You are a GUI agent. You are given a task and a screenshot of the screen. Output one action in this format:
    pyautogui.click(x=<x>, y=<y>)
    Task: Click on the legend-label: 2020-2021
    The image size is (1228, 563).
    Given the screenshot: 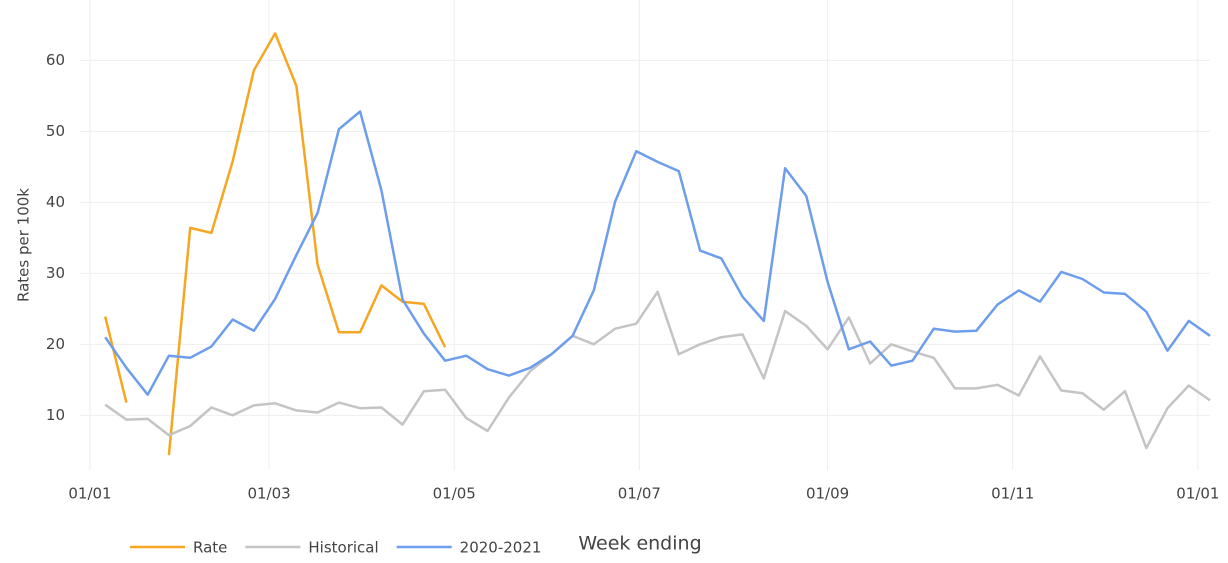 What is the action you would take?
    pyautogui.click(x=501, y=548)
    